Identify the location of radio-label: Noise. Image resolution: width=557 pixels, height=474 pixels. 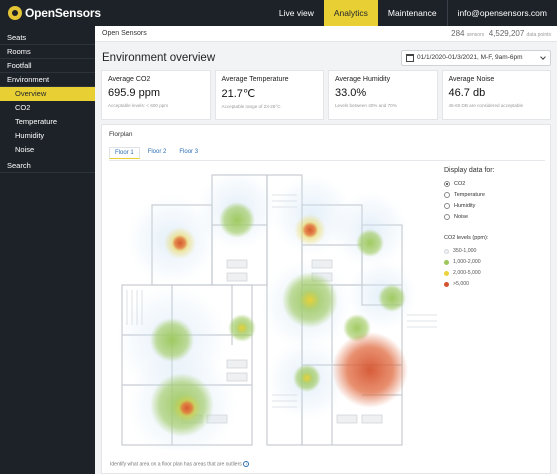
(461, 217).